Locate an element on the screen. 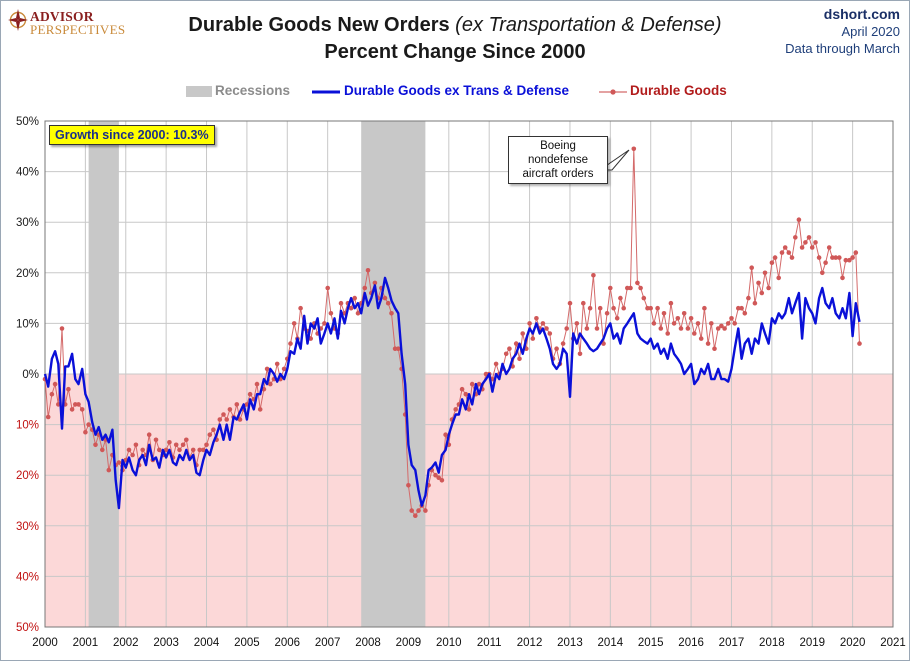  source-site: dshort.com is located at coordinates (861, 14).